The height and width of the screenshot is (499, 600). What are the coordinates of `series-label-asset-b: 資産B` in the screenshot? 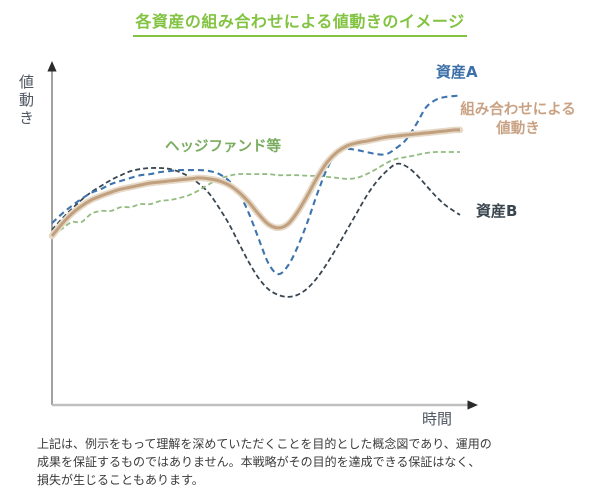 It's located at (497, 211).